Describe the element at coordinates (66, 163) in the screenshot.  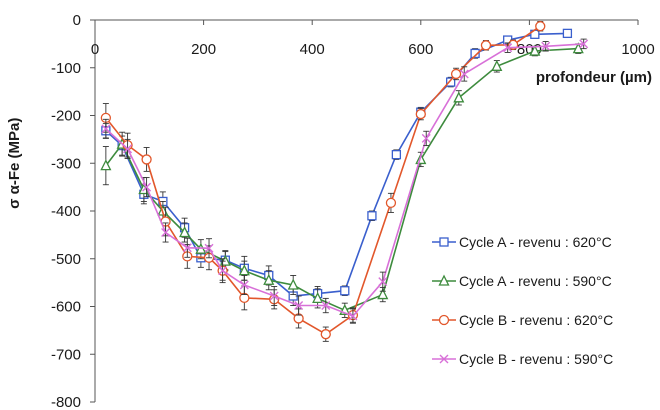
I see `y-tick-label: -300` at that location.